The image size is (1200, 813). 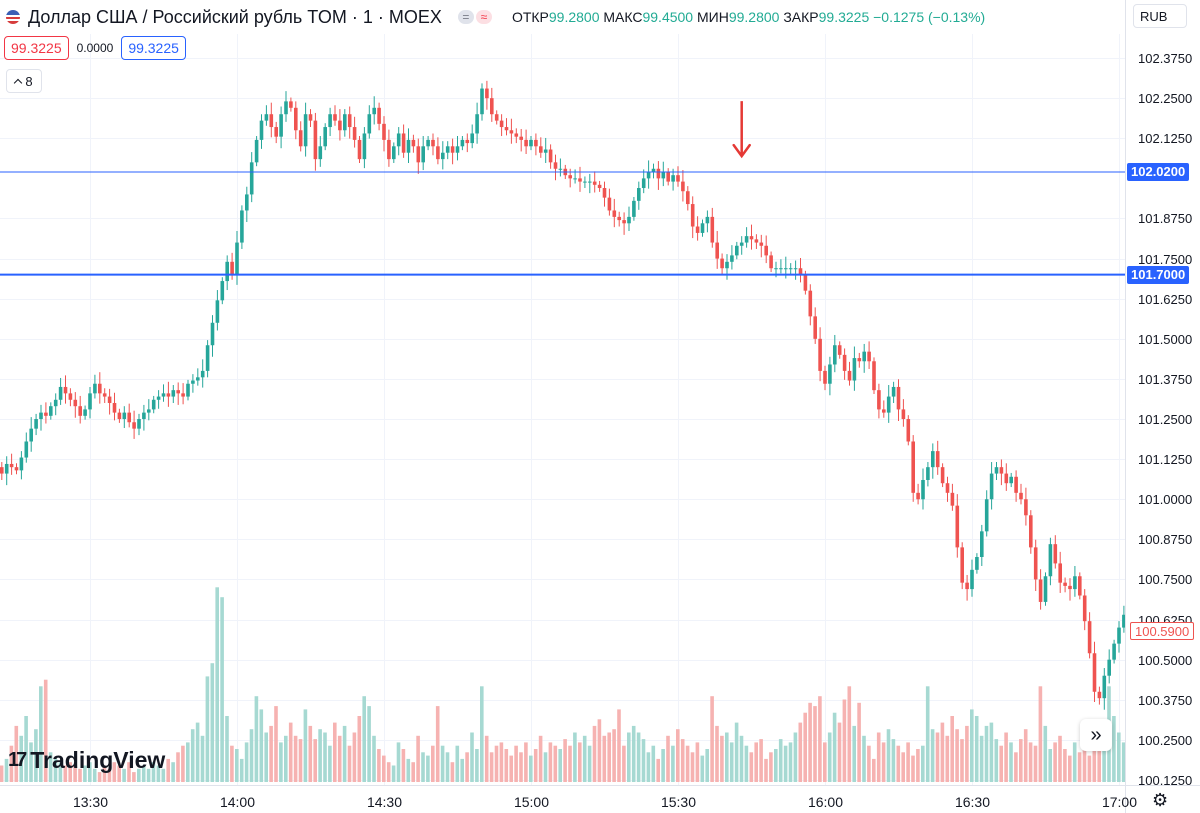 I want to click on buy-button: 99.3225, so click(x=153, y=48).